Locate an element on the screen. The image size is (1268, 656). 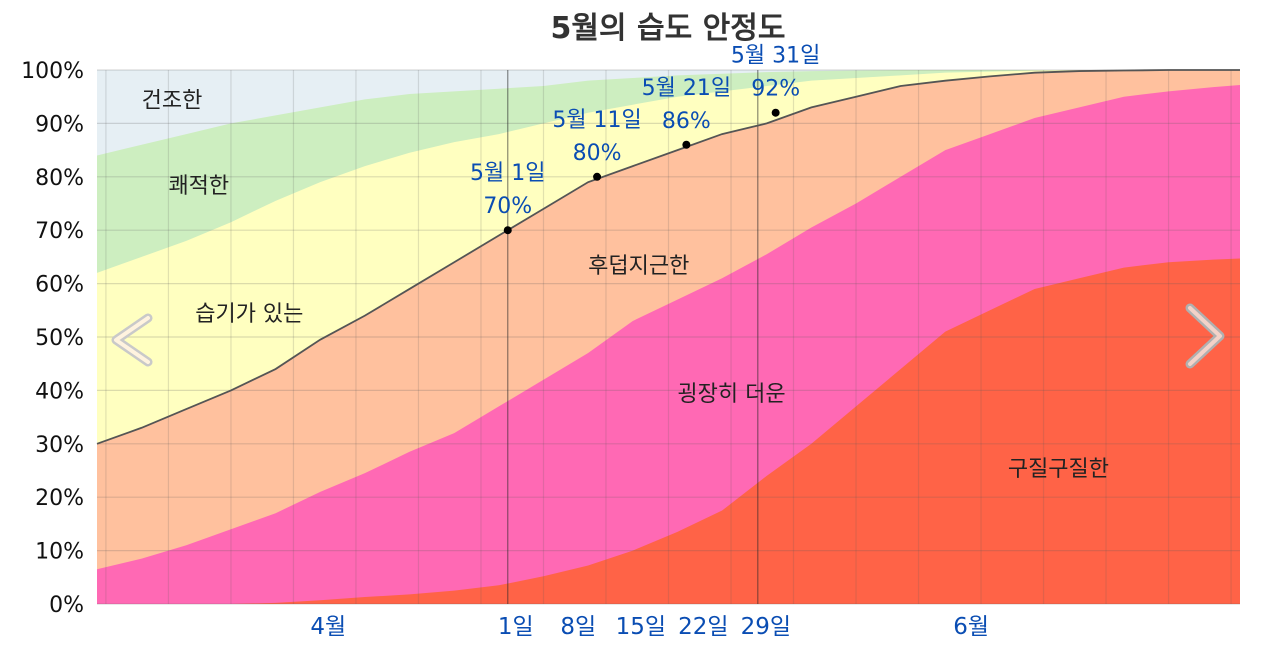
annotation-date: 5월 21일 is located at coordinates (686, 88).